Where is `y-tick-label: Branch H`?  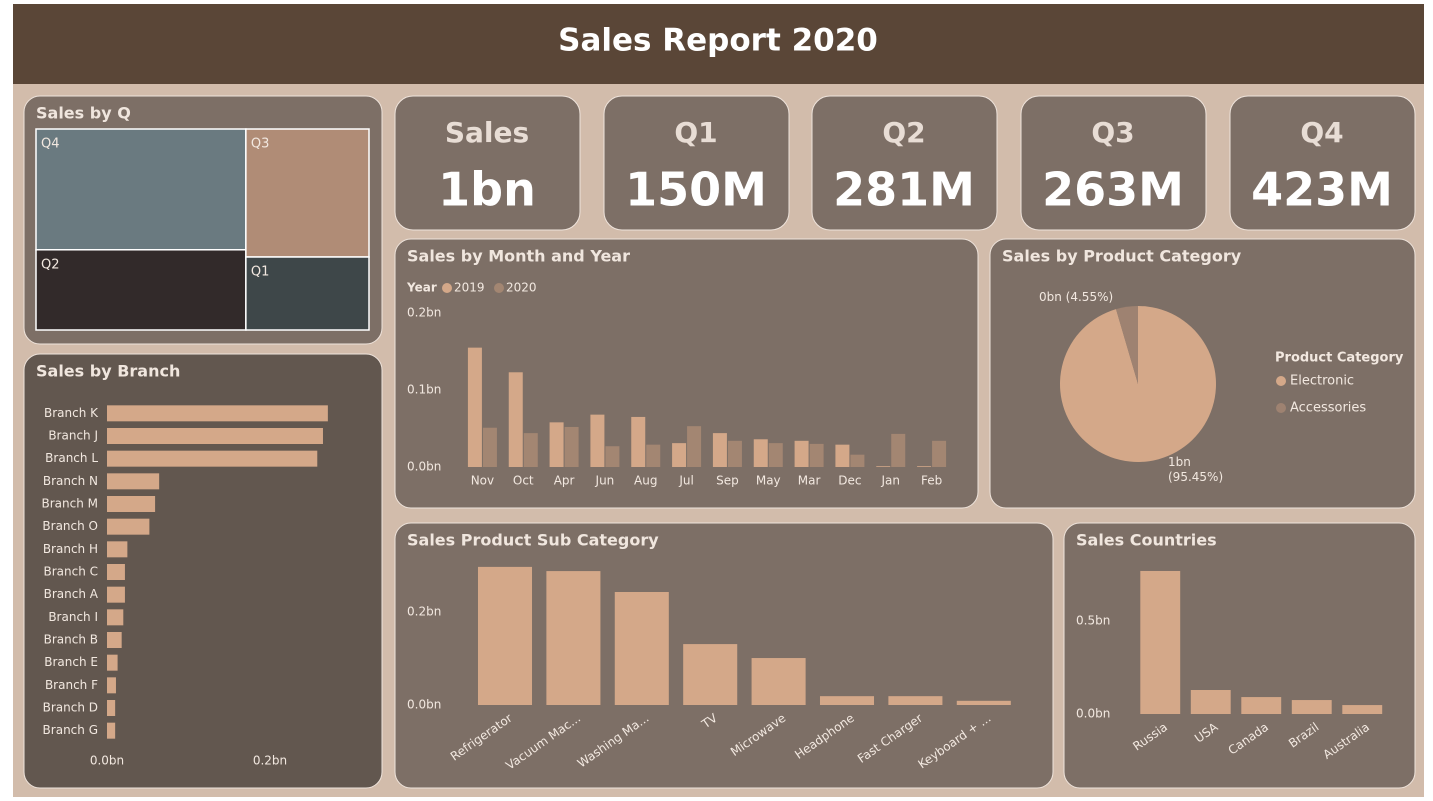 y-tick-label: Branch H is located at coordinates (70, 549).